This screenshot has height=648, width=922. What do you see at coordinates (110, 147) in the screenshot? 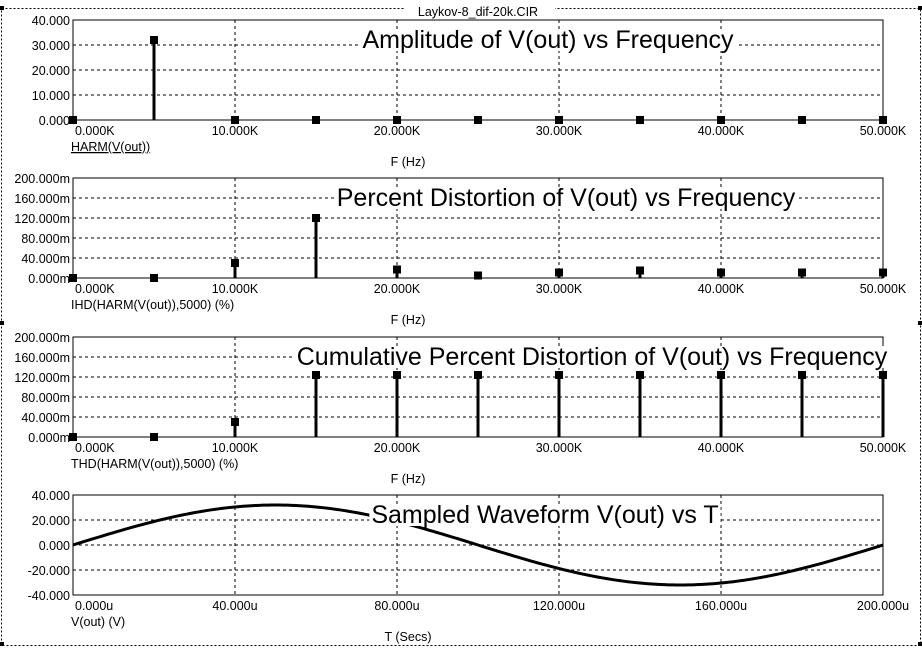
I see `y-axis-label: HARM(V(out))` at bounding box center [110, 147].